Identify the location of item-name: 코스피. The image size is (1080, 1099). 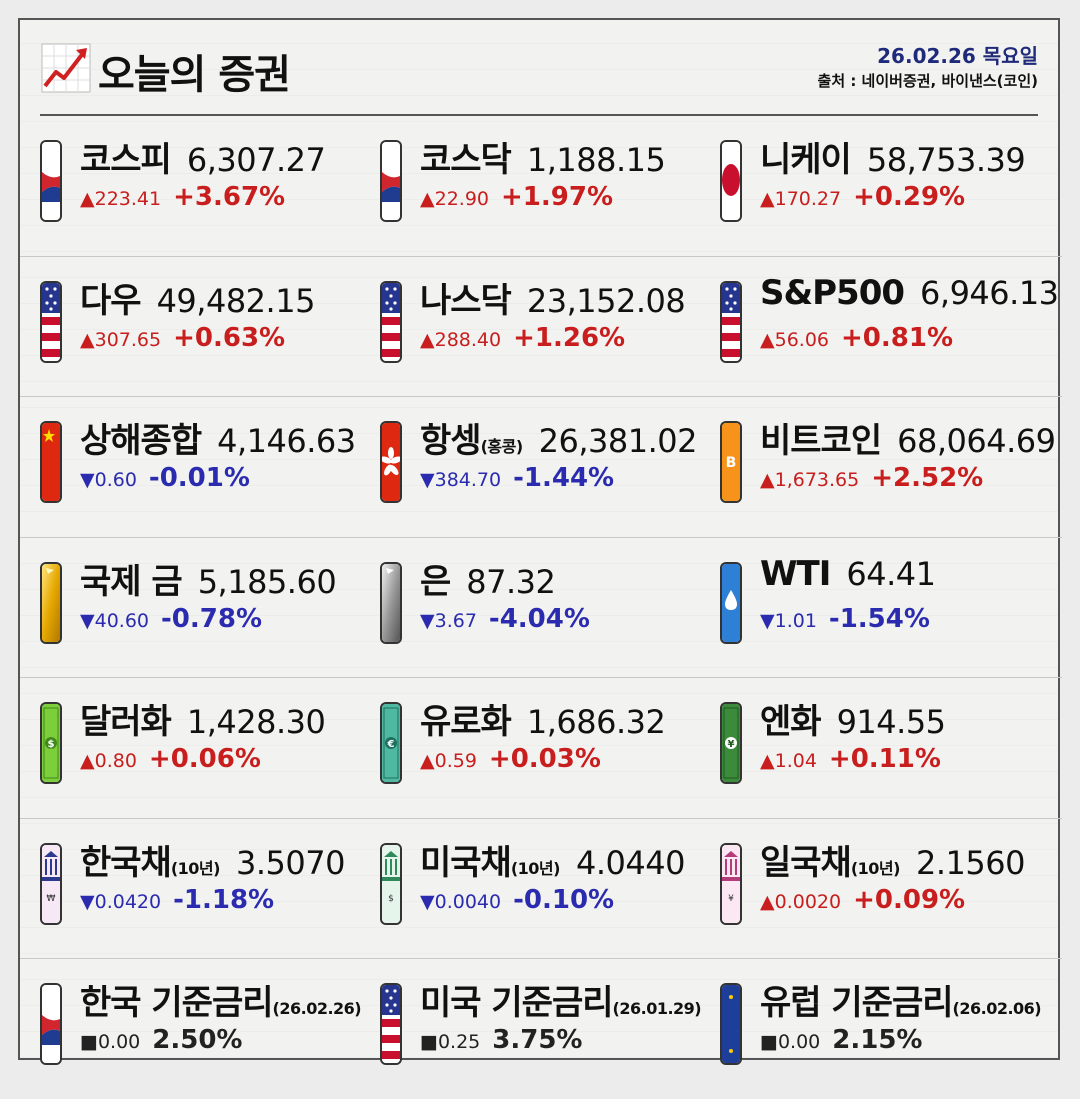
(126, 160).